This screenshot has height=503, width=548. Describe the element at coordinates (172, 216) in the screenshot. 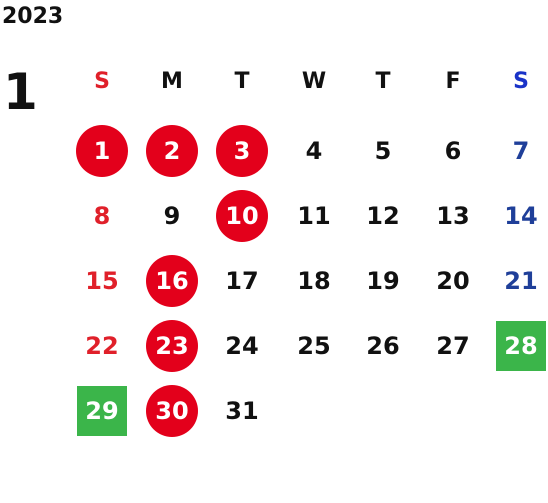

I see `day-cell: 9` at that location.